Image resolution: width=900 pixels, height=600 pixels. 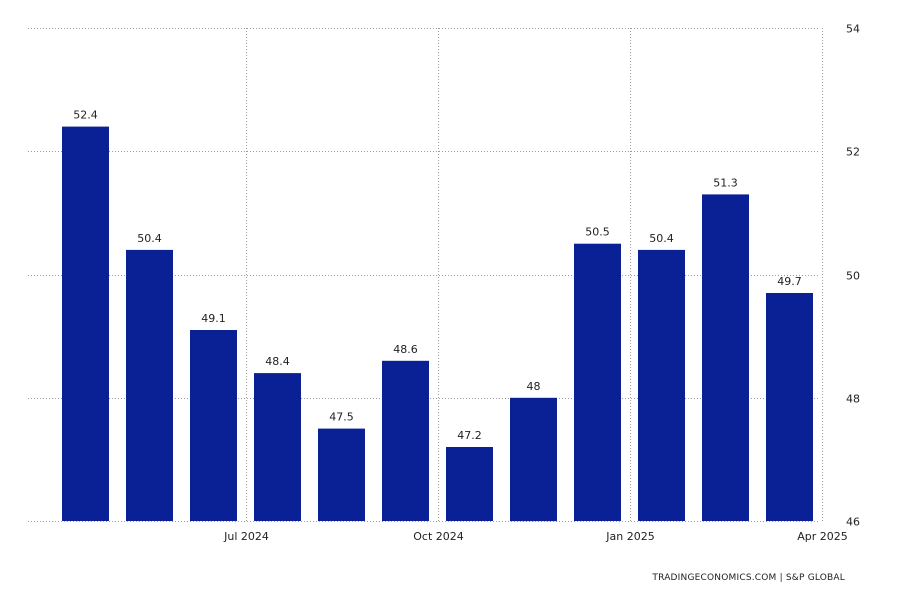 I want to click on y-axis-ticks: 46 48 50 52 54, so click(x=853, y=276).